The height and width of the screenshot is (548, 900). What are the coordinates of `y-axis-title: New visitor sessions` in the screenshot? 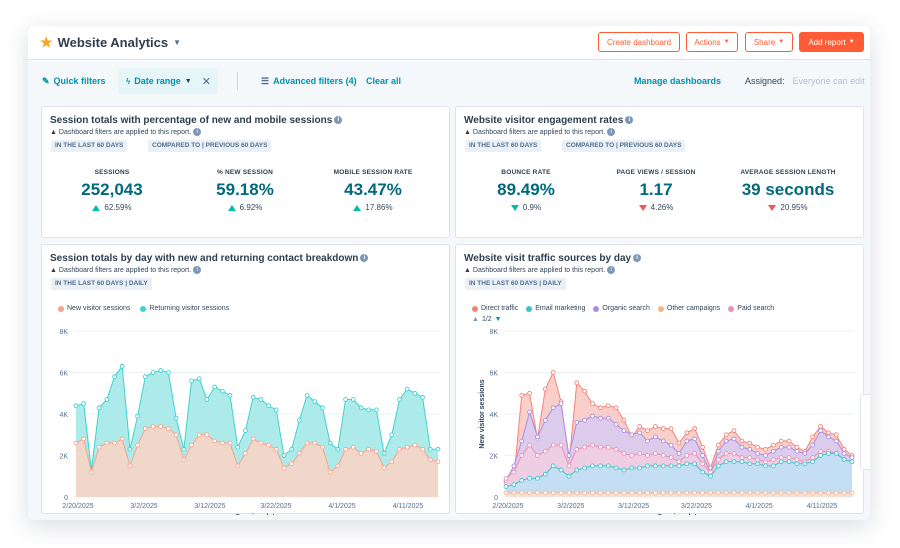 It's located at (482, 413).